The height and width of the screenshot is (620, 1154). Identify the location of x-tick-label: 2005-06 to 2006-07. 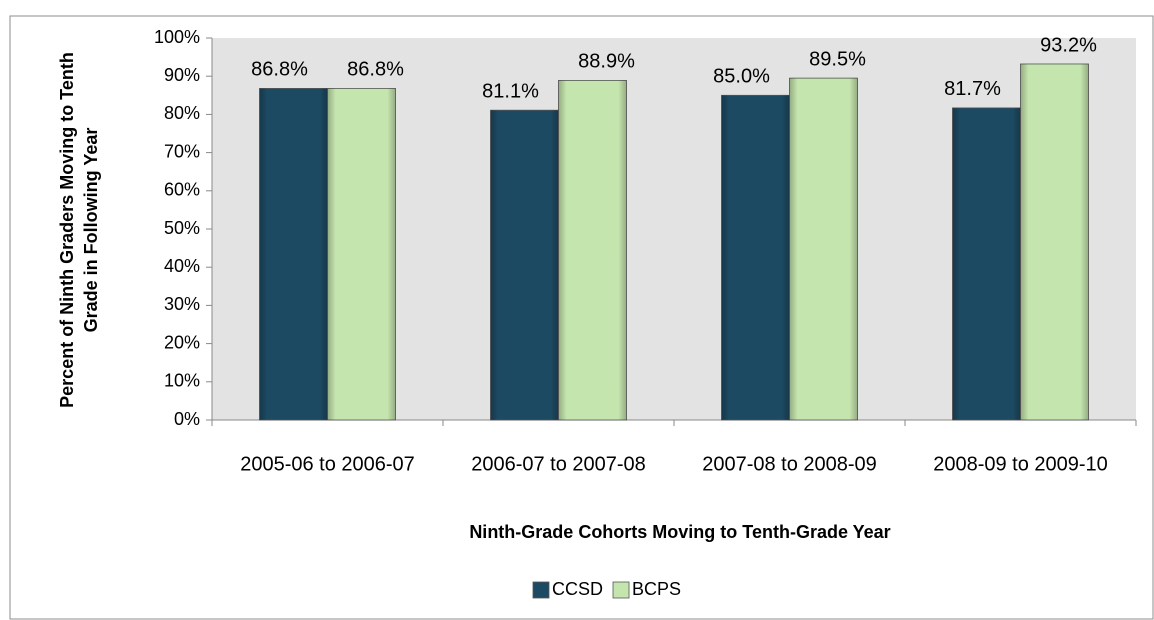
(327, 464).